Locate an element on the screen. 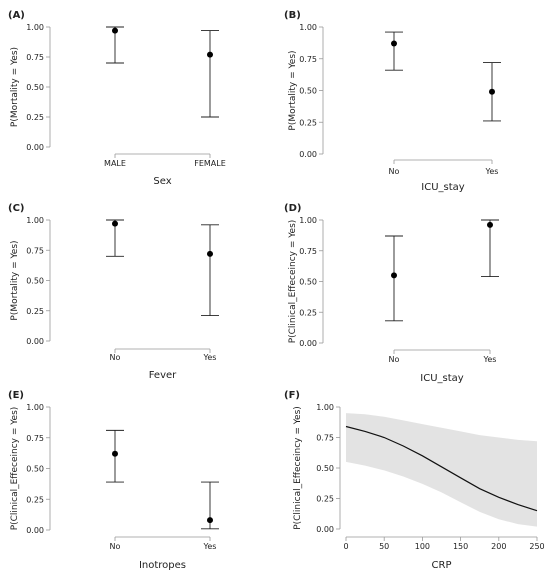 The height and width of the screenshot is (577, 550). x-axis-label: CRP is located at coordinates (442, 565).